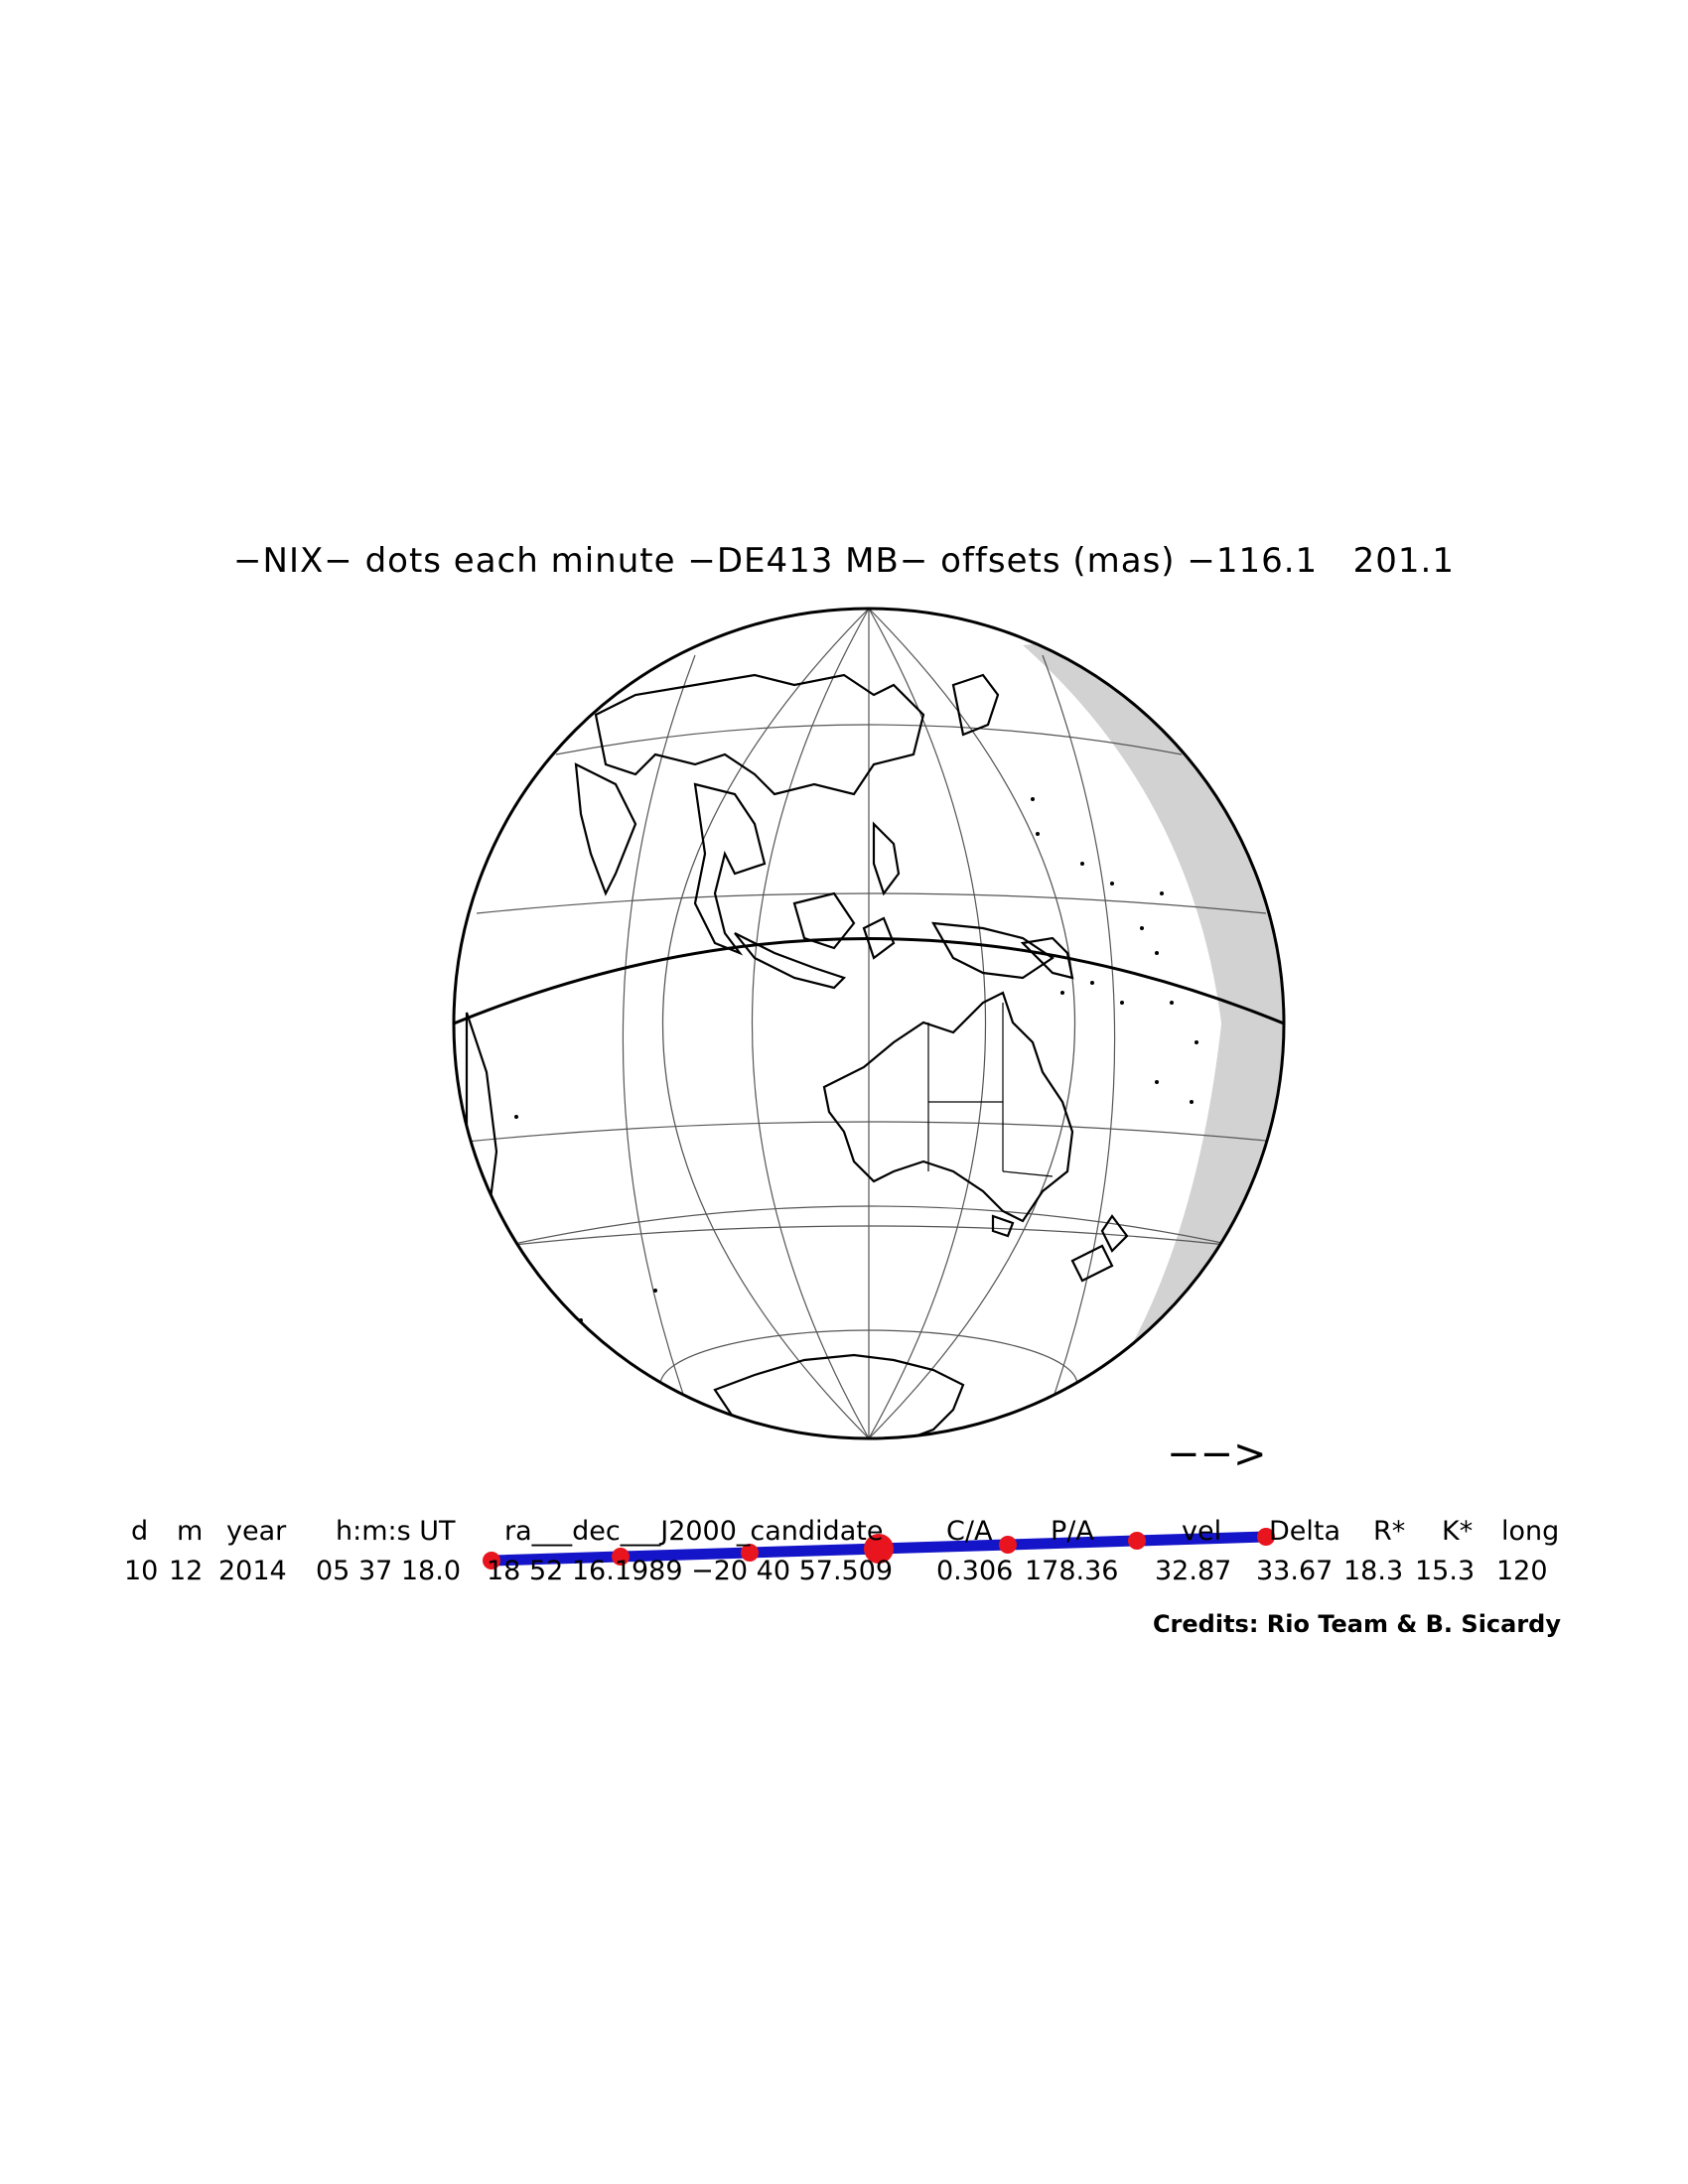 The width and height of the screenshot is (1688, 2184). I want to click on table-value-9: 18.3, so click(1373, 1571).